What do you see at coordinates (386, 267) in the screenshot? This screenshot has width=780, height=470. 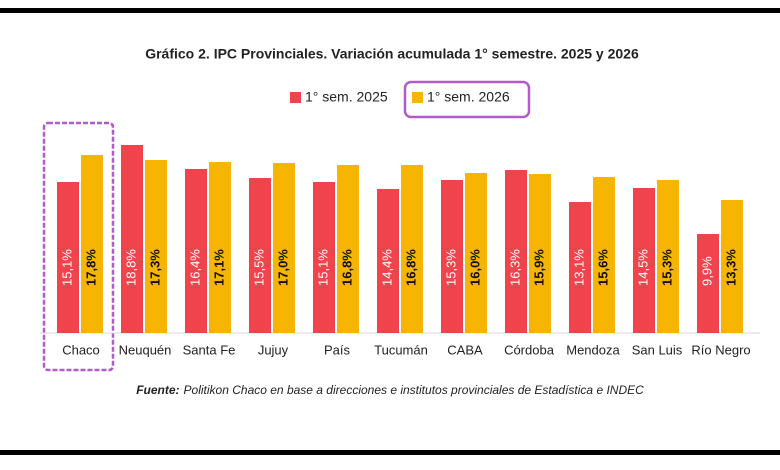 I see `value-label: 14,4%` at bounding box center [386, 267].